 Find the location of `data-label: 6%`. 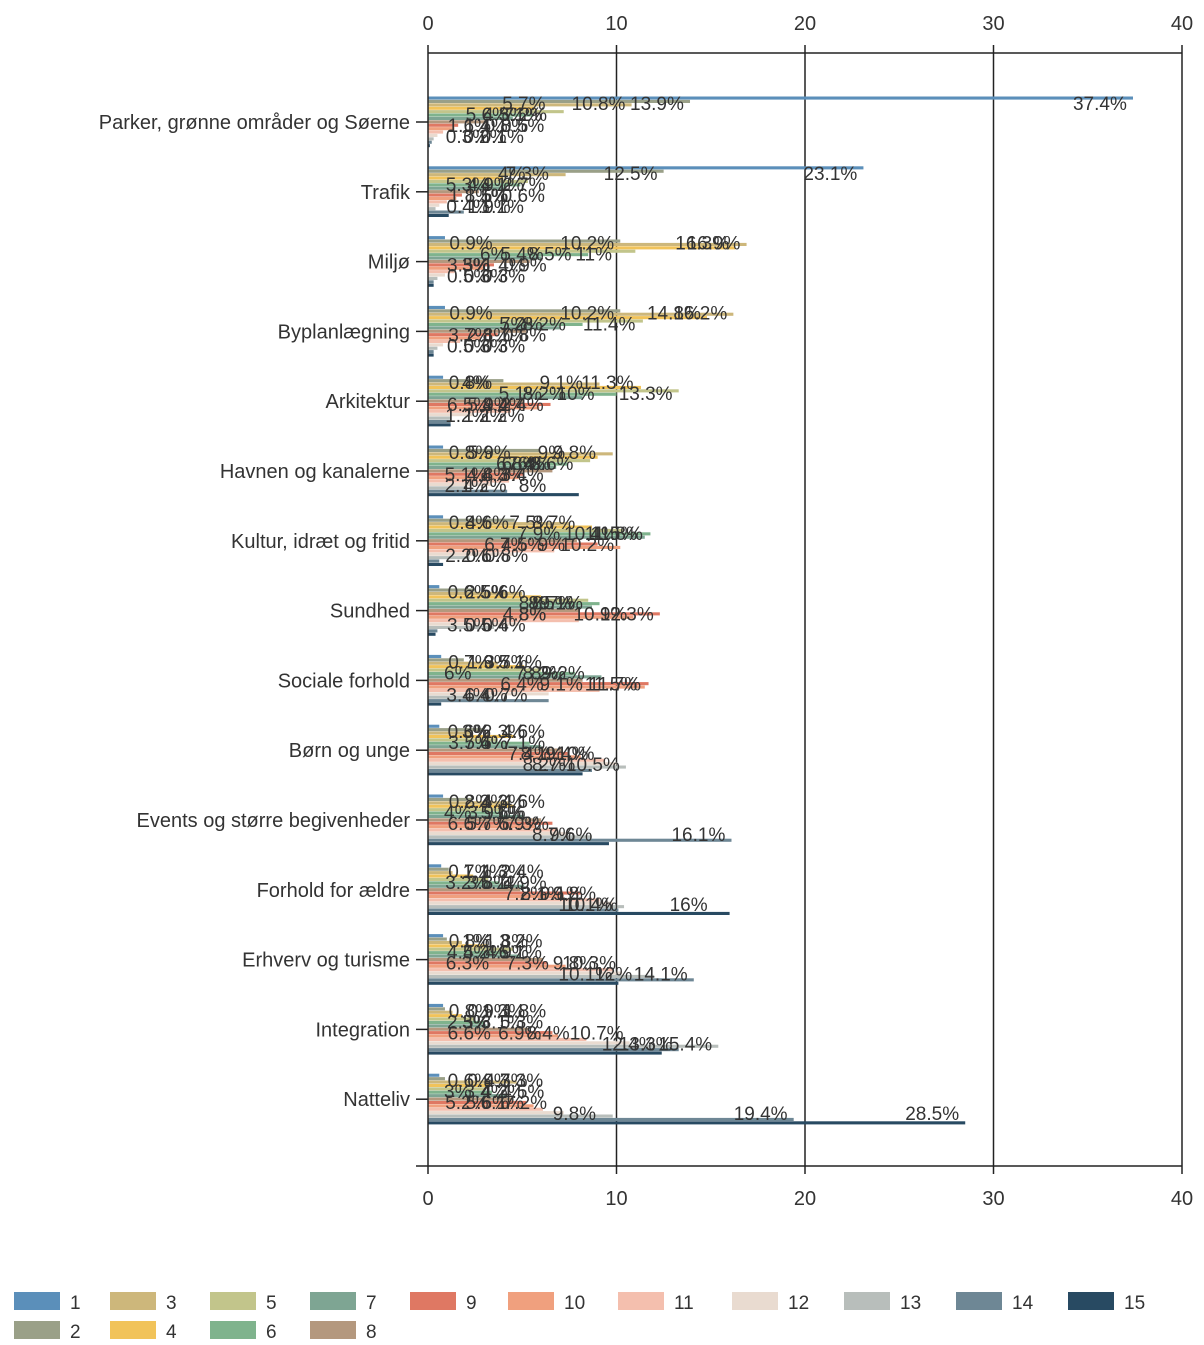

data-label: 6% is located at coordinates (494, 255).